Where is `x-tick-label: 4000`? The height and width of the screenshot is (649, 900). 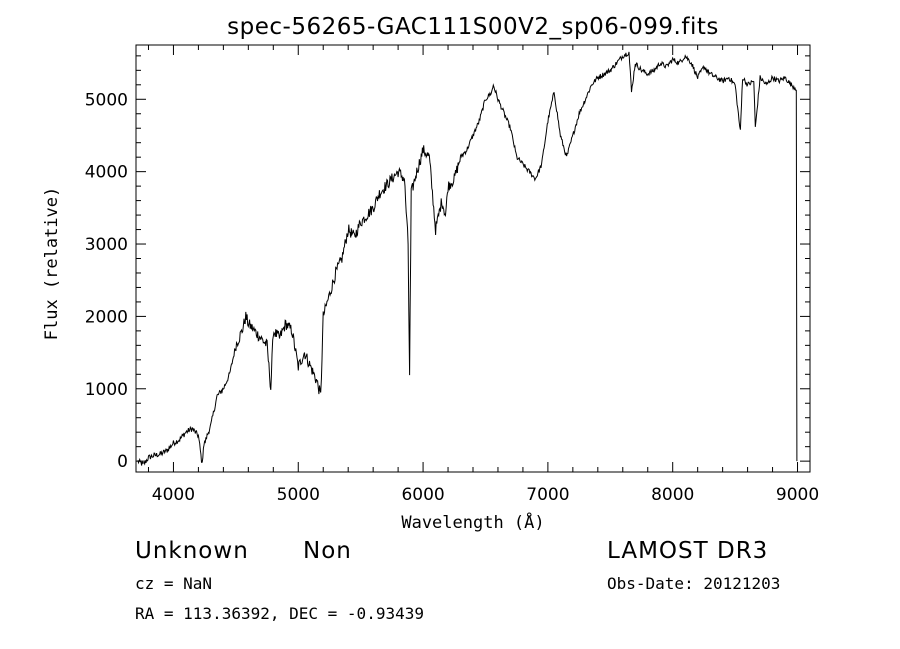 x-tick-label: 4000 is located at coordinates (173, 495).